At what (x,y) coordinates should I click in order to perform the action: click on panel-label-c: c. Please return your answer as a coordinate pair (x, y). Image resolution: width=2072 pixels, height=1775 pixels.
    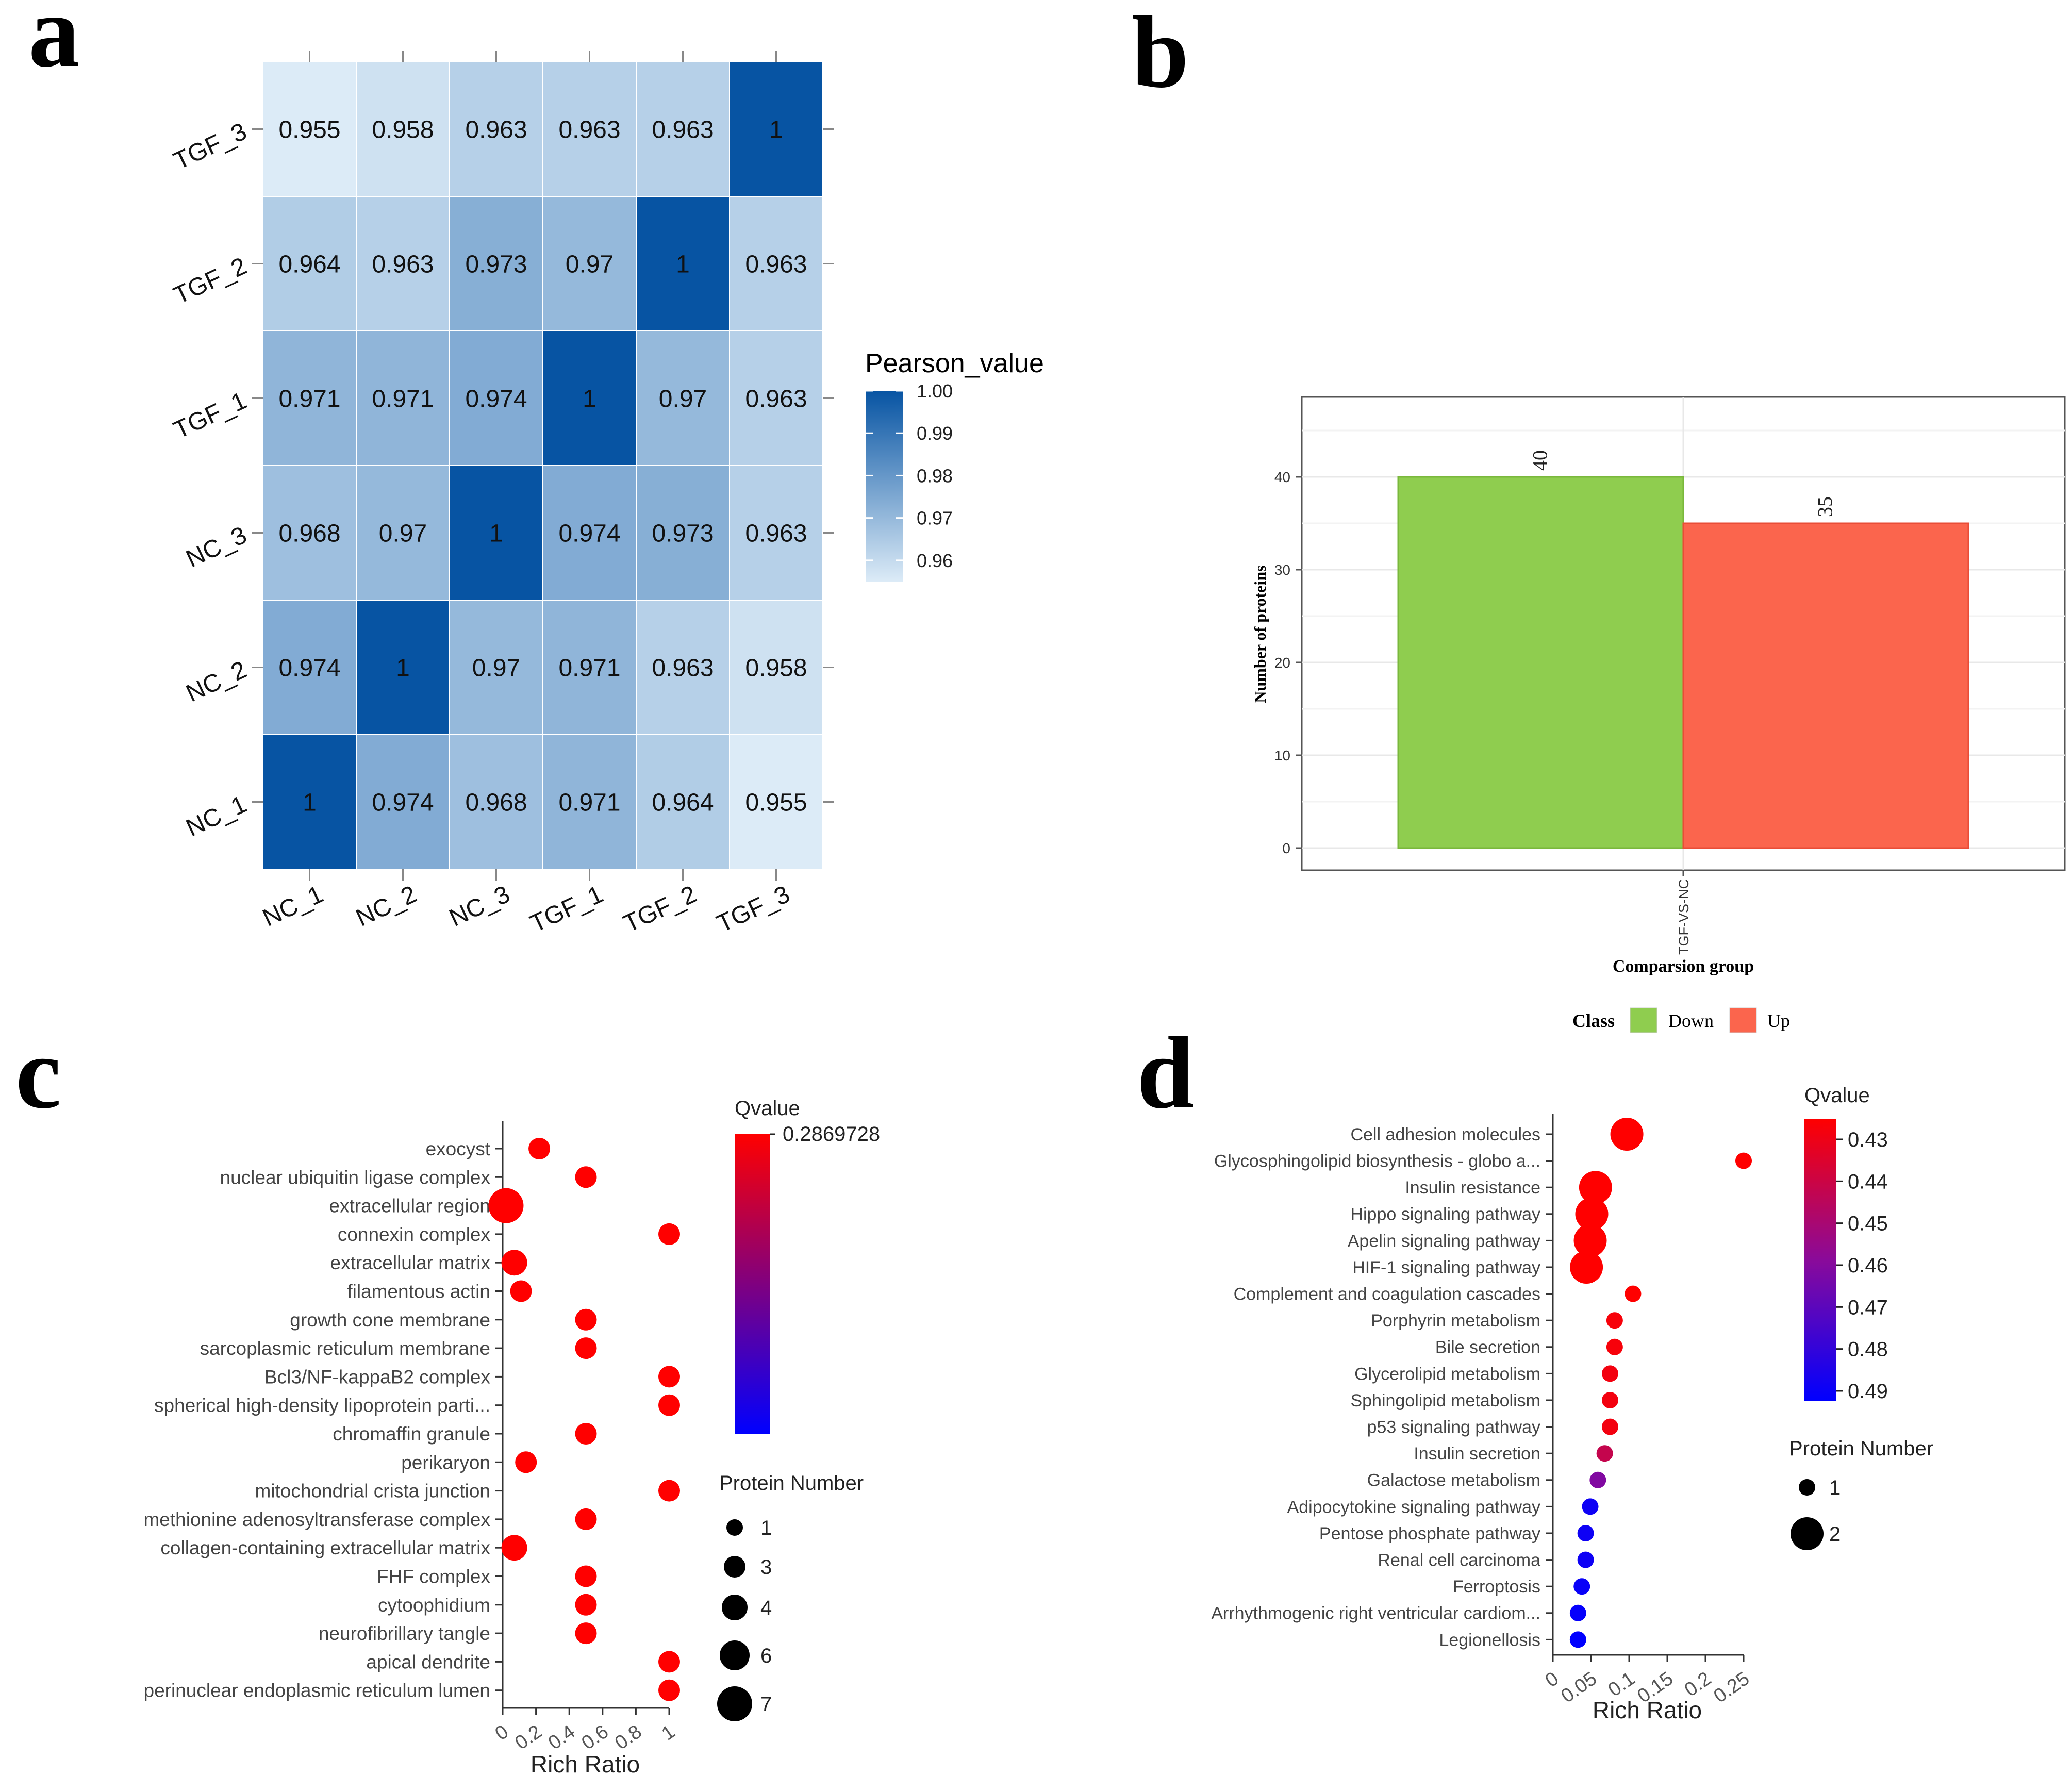
    Looking at the image, I should click on (38, 1073).